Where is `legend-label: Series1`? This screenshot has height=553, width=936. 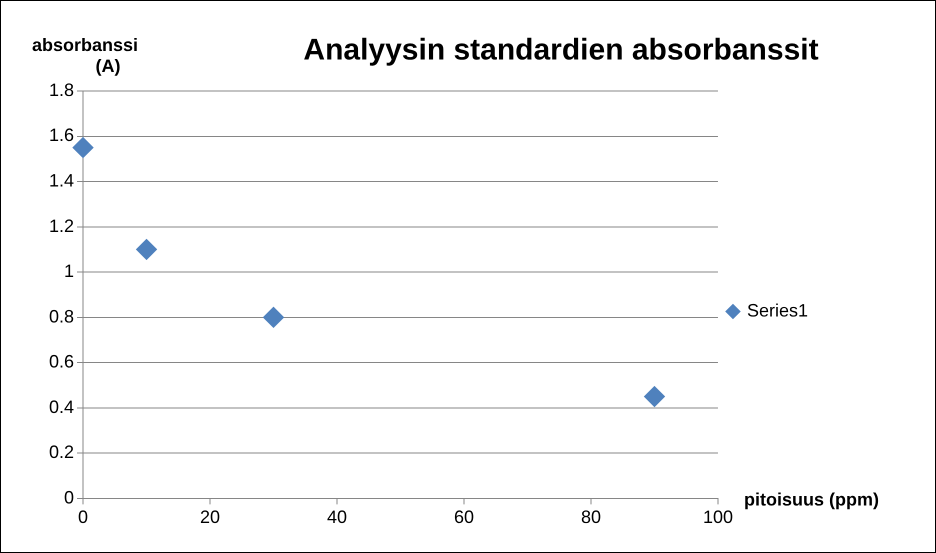
legend-label: Series1 is located at coordinates (777, 310).